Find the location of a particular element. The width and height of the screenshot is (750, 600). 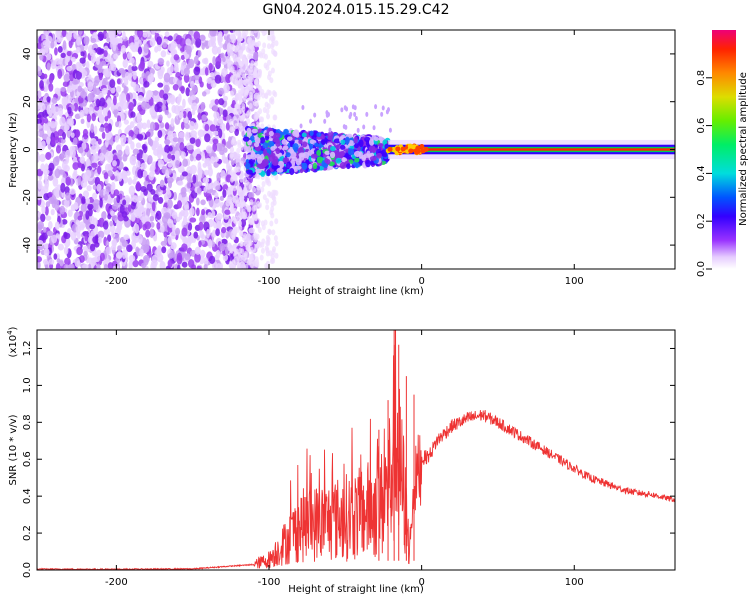

spectrogram-ylabel: Frequency (Hz) is located at coordinates (13, 150).